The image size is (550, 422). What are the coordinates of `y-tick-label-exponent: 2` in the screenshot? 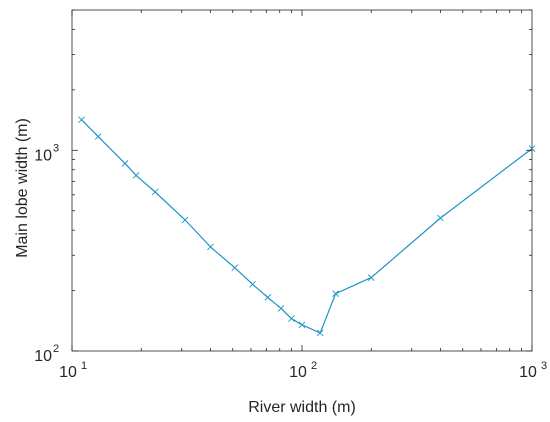 It's located at (56, 349).